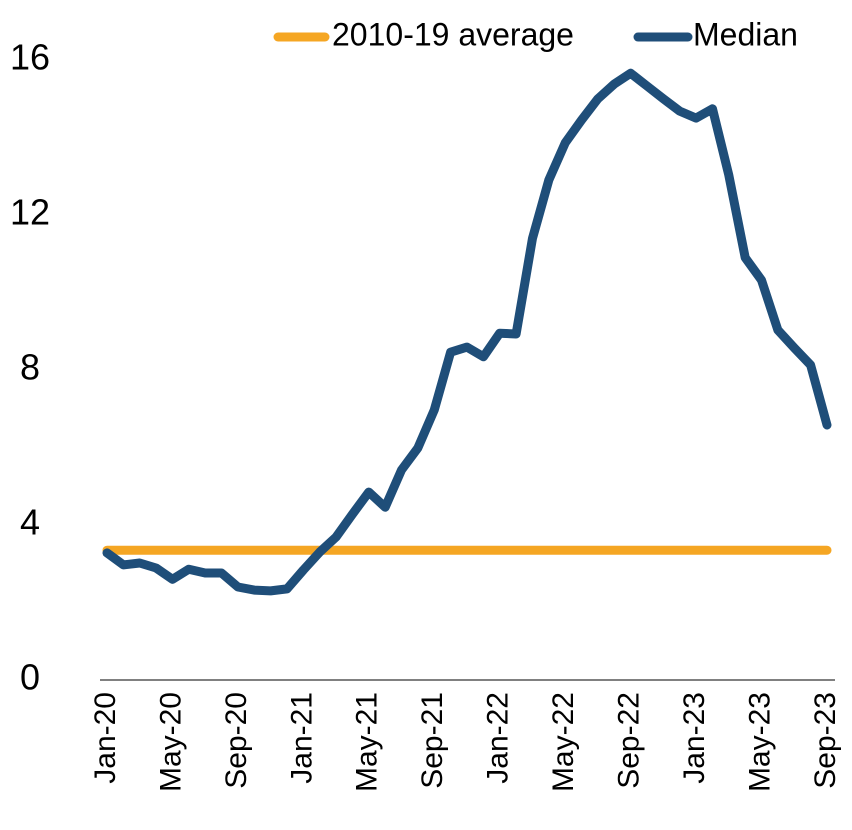 The height and width of the screenshot is (830, 852). What do you see at coordinates (745, 34) in the screenshot?
I see `legend-label: Median` at bounding box center [745, 34].